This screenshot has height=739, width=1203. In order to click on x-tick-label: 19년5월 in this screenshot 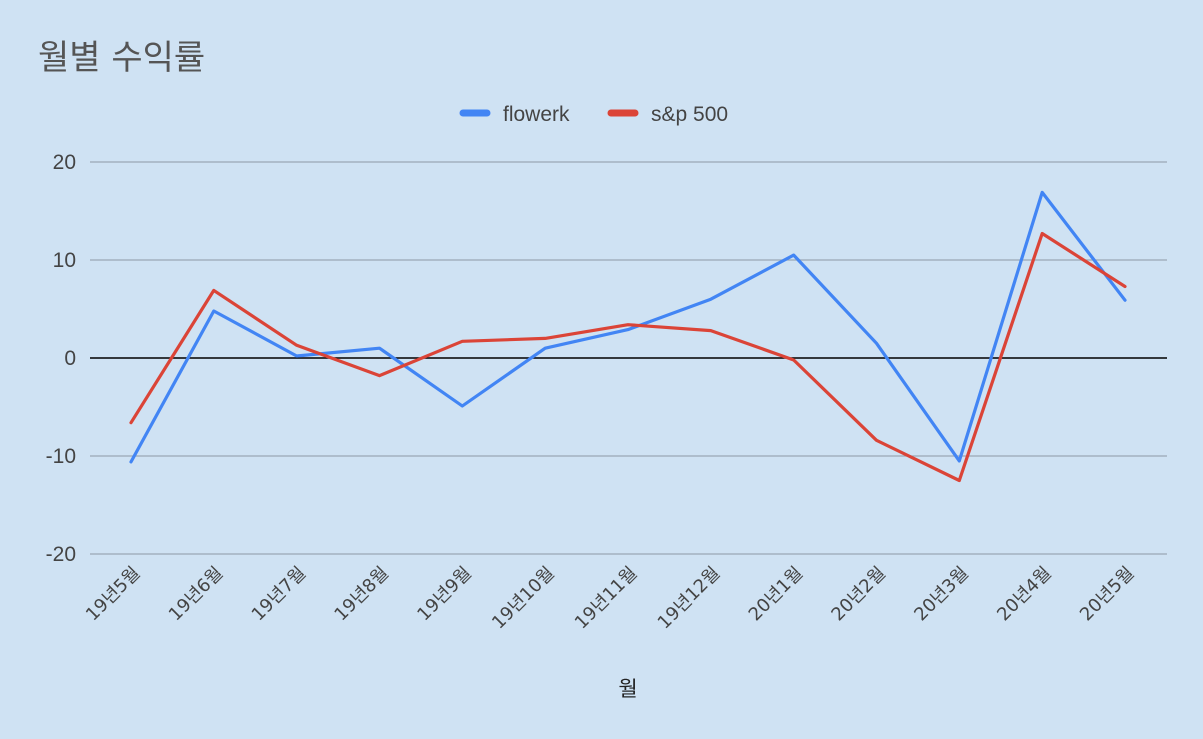, I will do `click(113, 594)`.